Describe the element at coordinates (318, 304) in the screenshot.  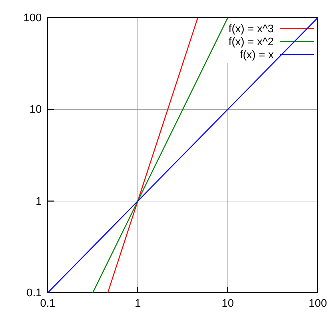
I see `x-tick-label: 100` at that location.